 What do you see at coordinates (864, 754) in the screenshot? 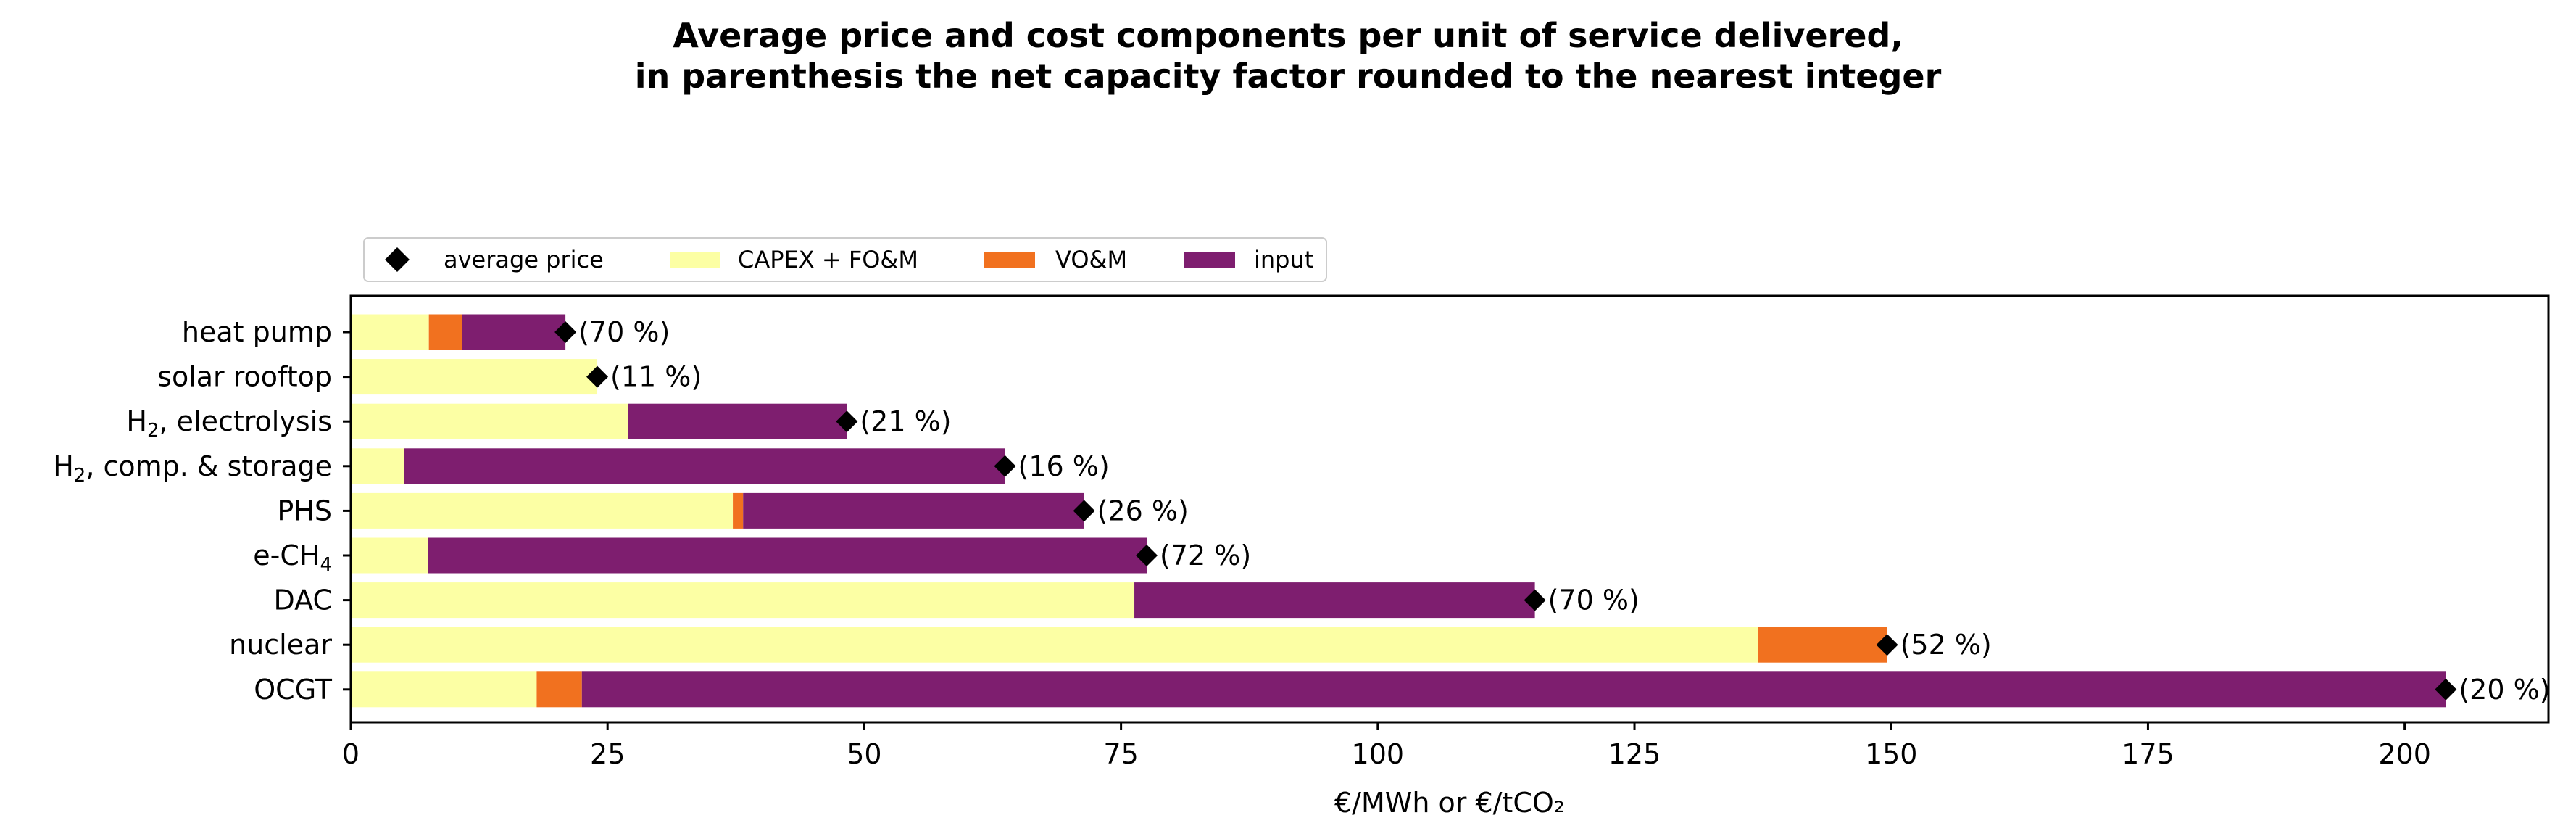
I see `x-tick-label: 50` at bounding box center [864, 754].